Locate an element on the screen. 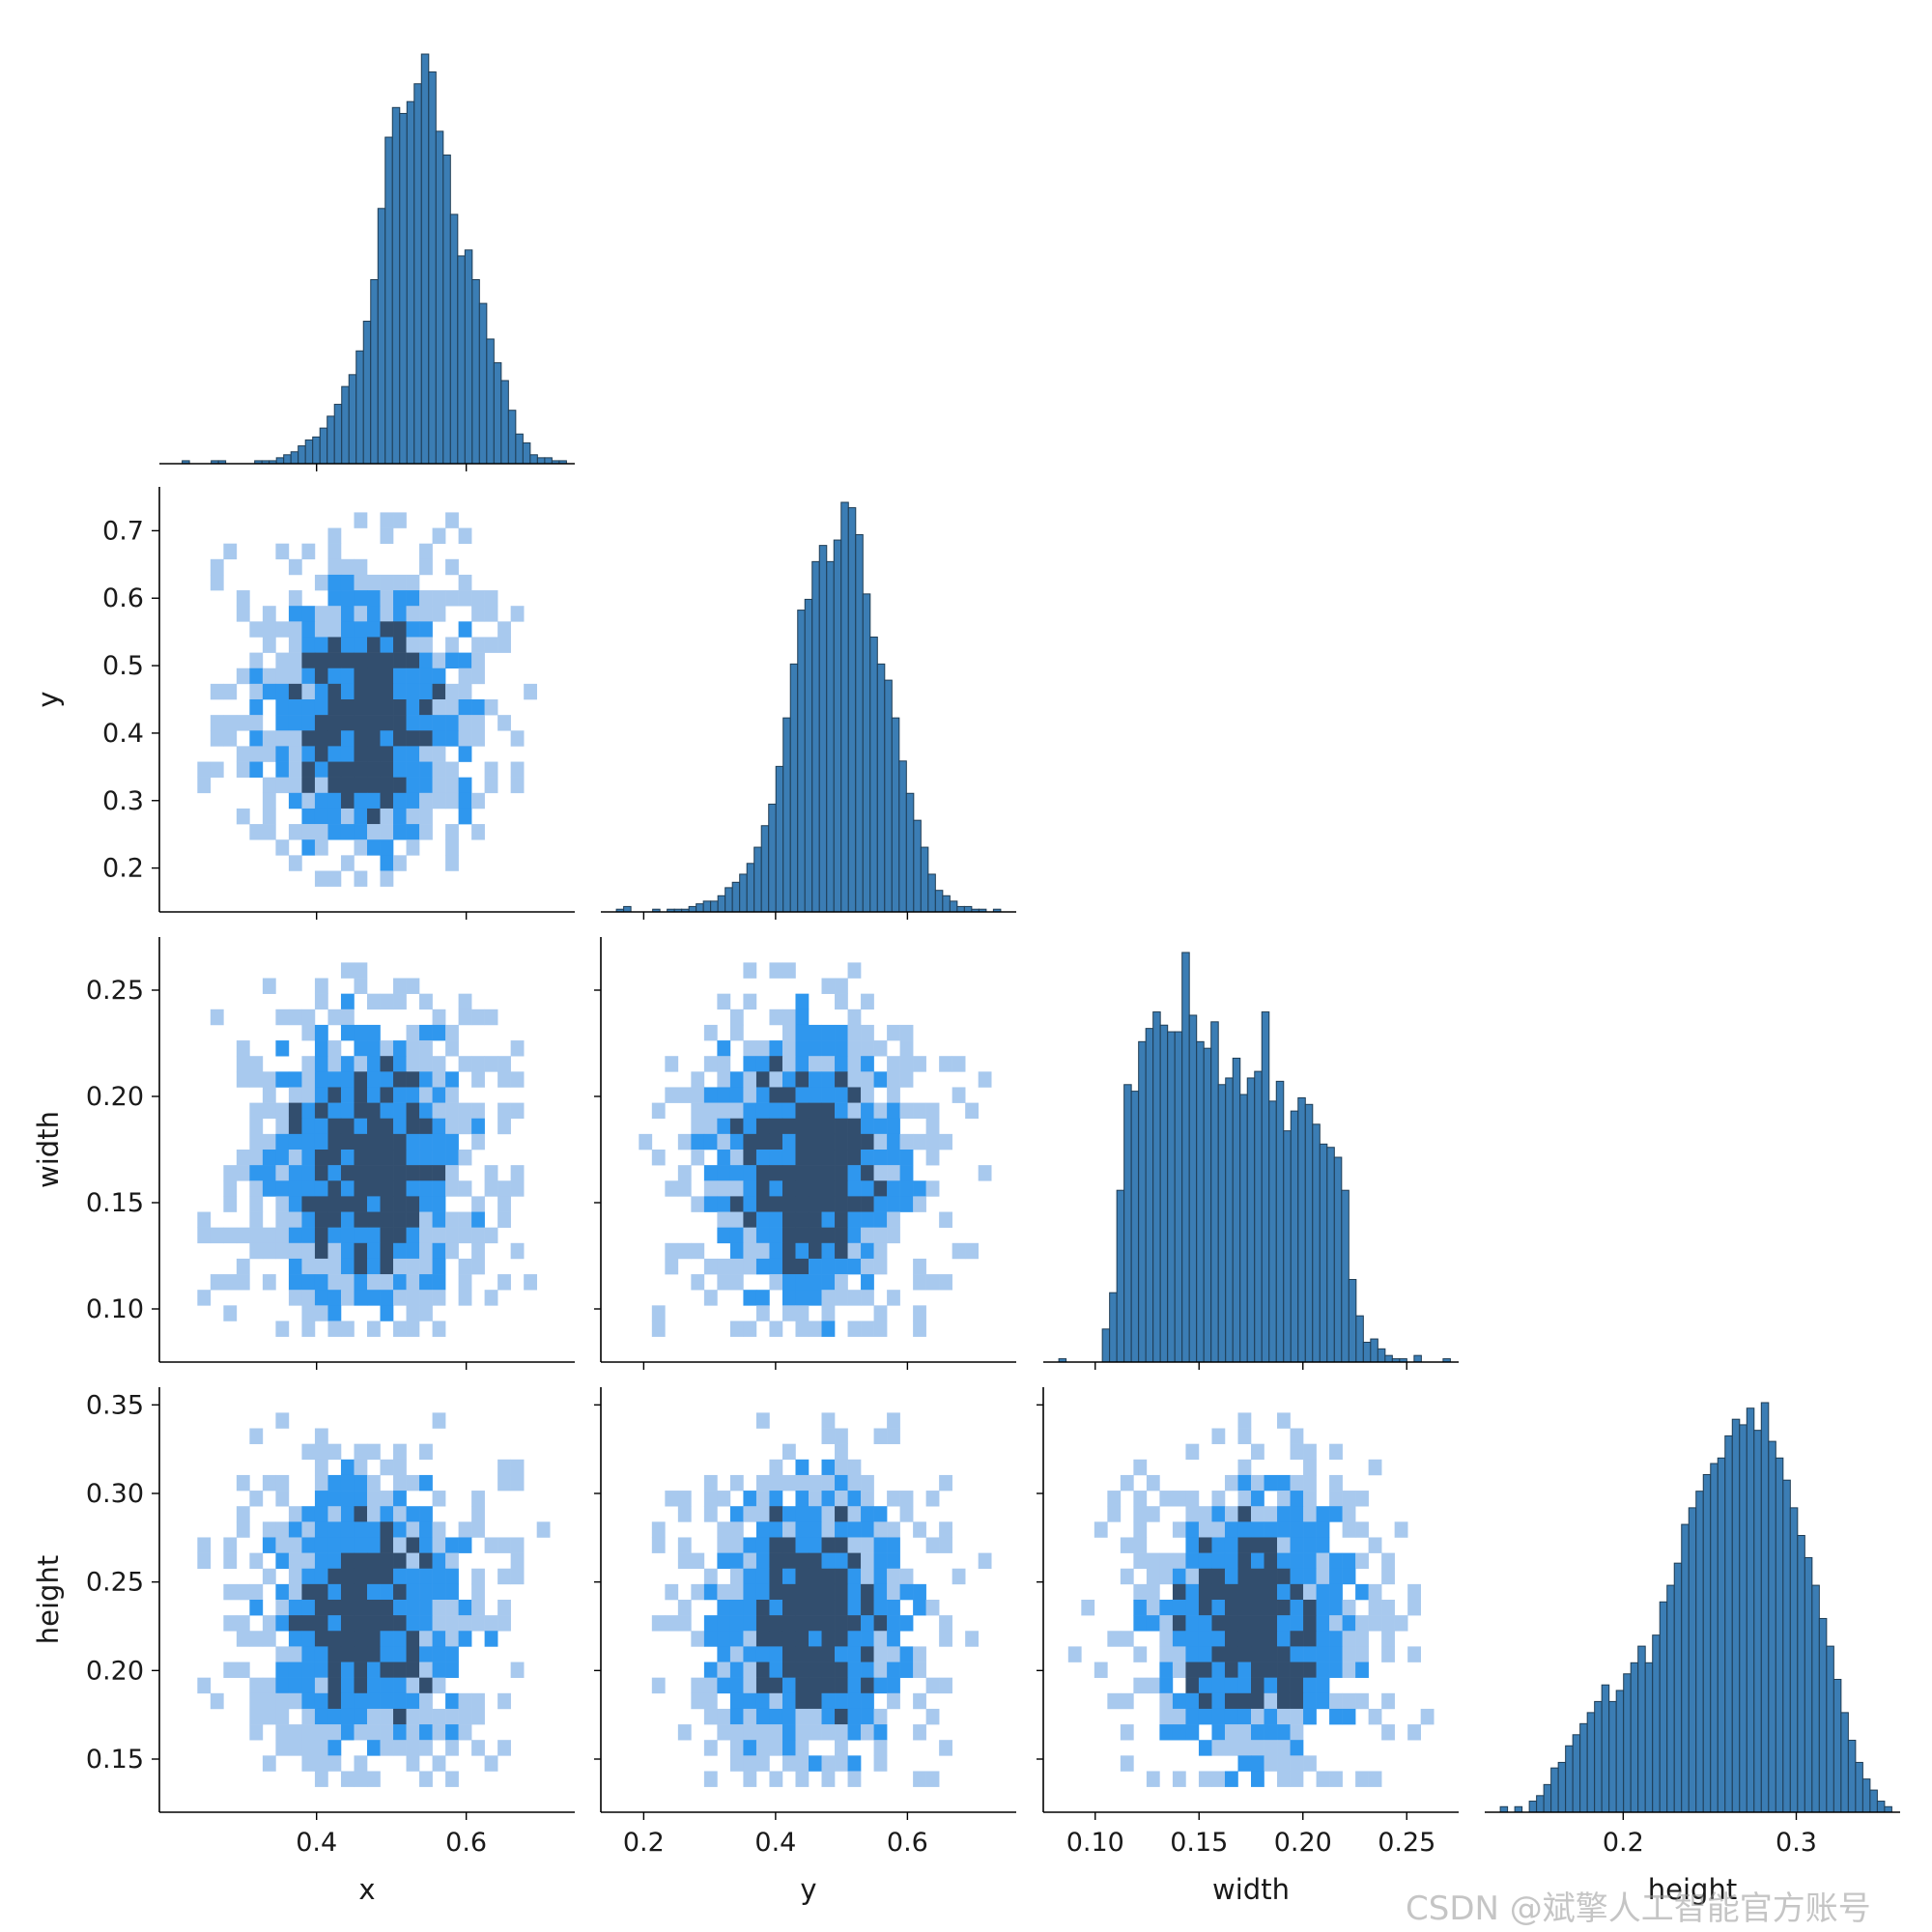  ytick-label-width: 0.20 is located at coordinates (115, 1097).